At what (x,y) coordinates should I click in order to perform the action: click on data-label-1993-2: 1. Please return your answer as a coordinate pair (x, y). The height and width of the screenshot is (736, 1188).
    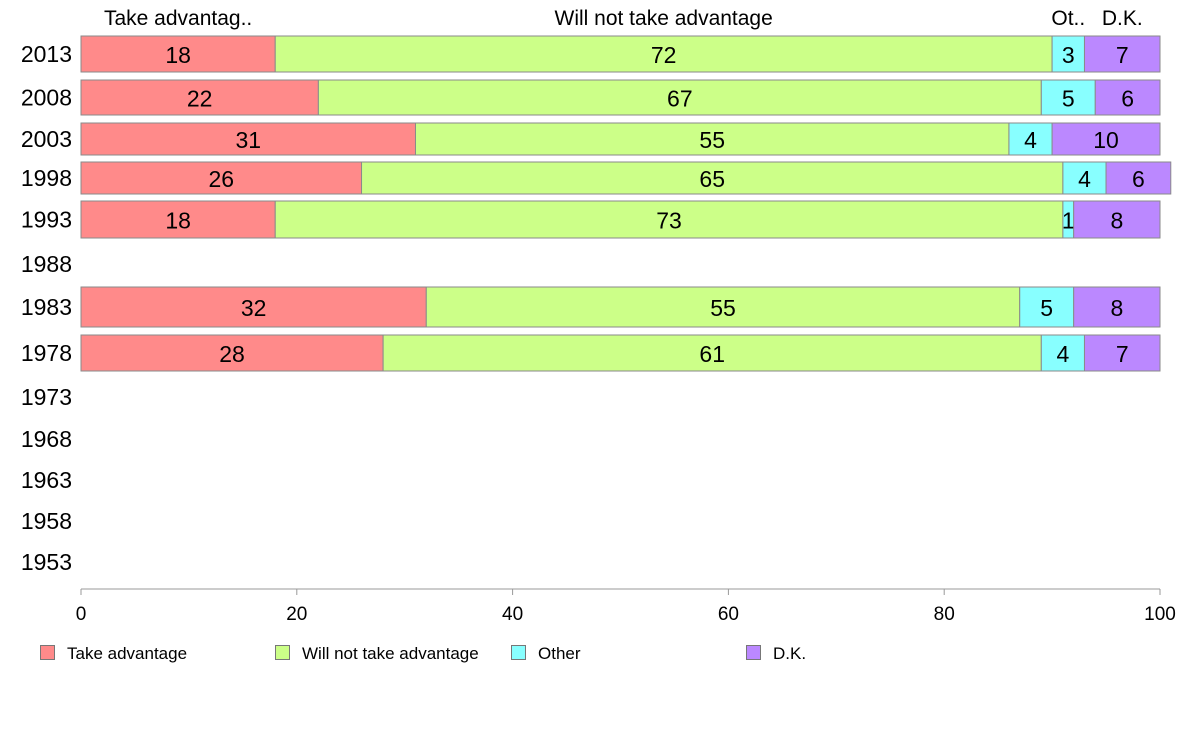
    Looking at the image, I should click on (1068, 221).